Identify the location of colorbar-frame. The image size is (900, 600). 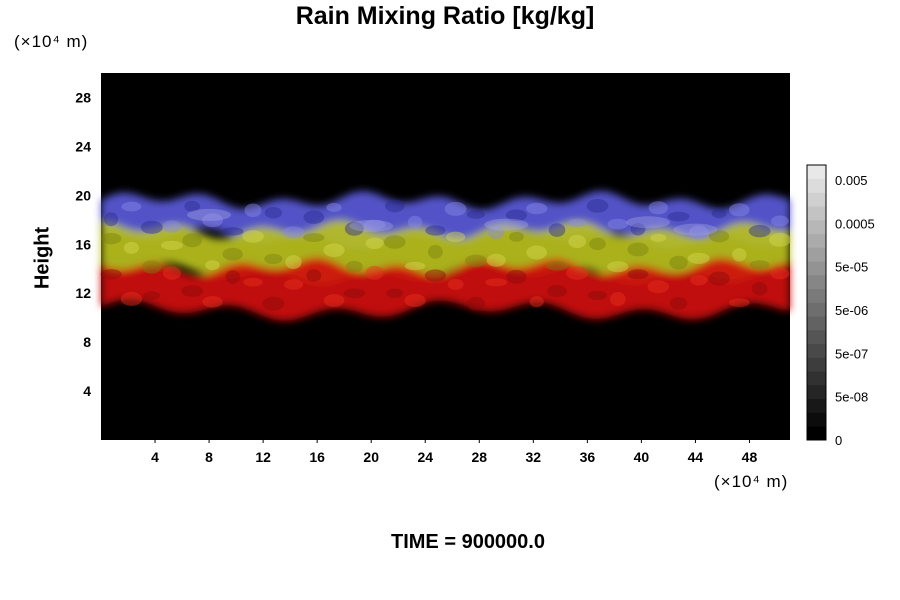
(816, 302).